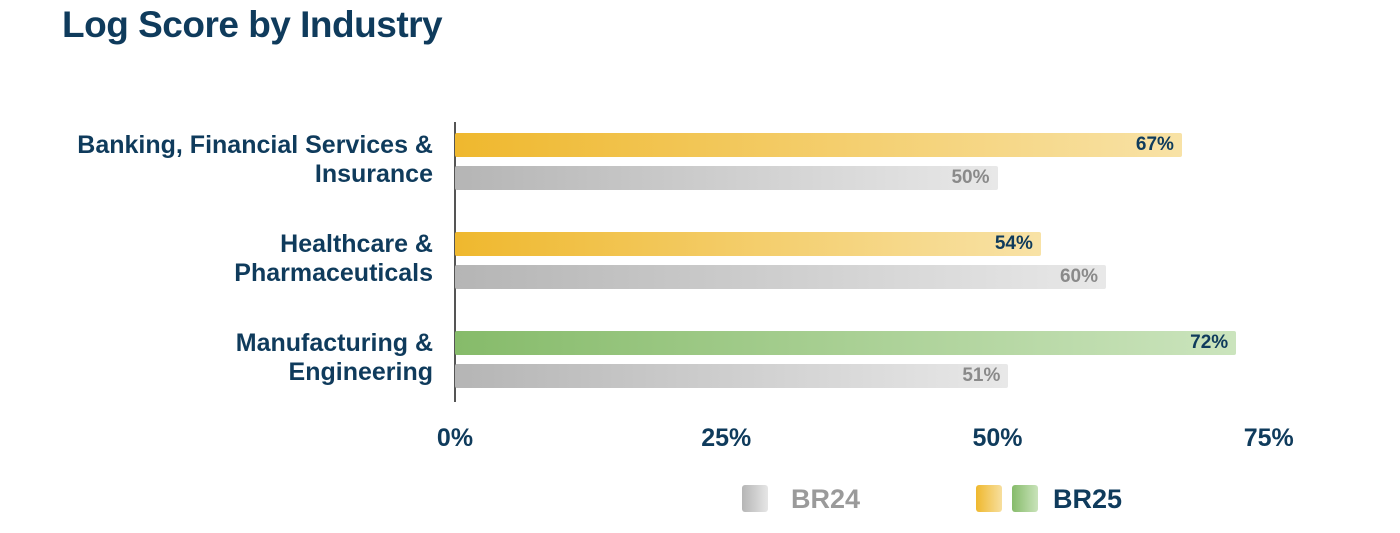 Image resolution: width=1400 pixels, height=533 pixels. Describe the element at coordinates (356, 244) in the screenshot. I see `category-label-line: Healthcare &` at that location.